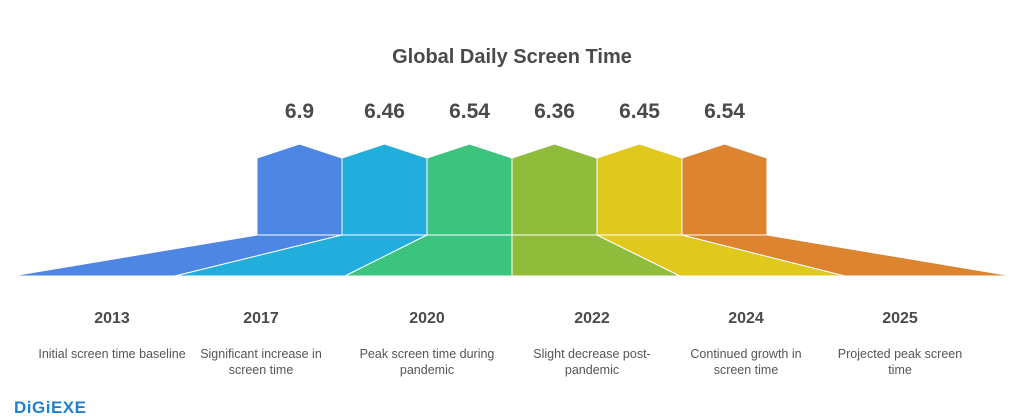  Describe the element at coordinates (112, 354) in the screenshot. I see `description: Initial screen time baseline` at that location.